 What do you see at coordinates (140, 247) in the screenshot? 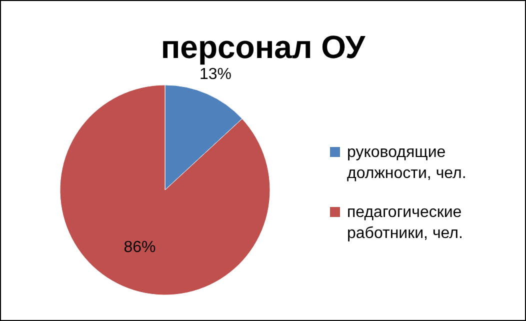
I see `data-label: 86%` at bounding box center [140, 247].